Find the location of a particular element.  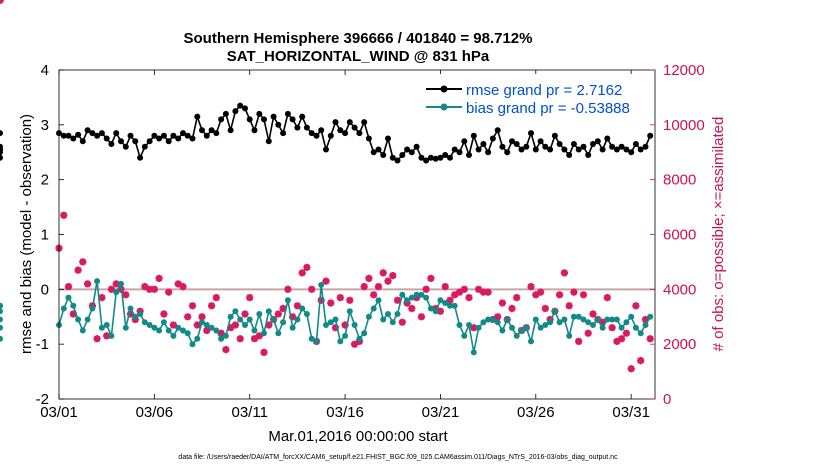

x-axis-label: Mar.01,2016 00:00:00 start is located at coordinates (358, 436).